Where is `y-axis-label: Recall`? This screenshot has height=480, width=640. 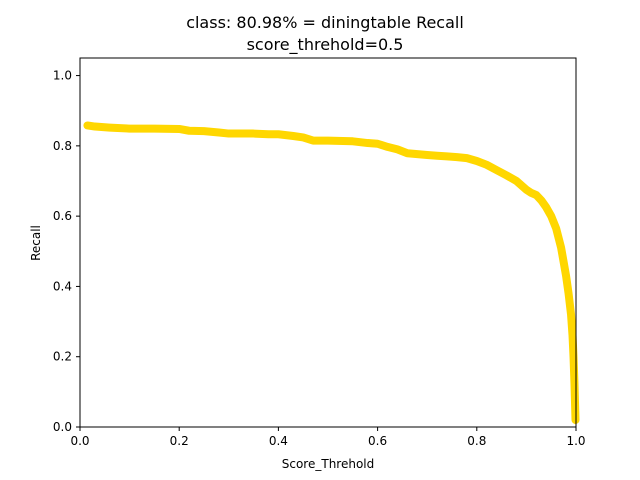 y-axis-label: Recall is located at coordinates (36, 243).